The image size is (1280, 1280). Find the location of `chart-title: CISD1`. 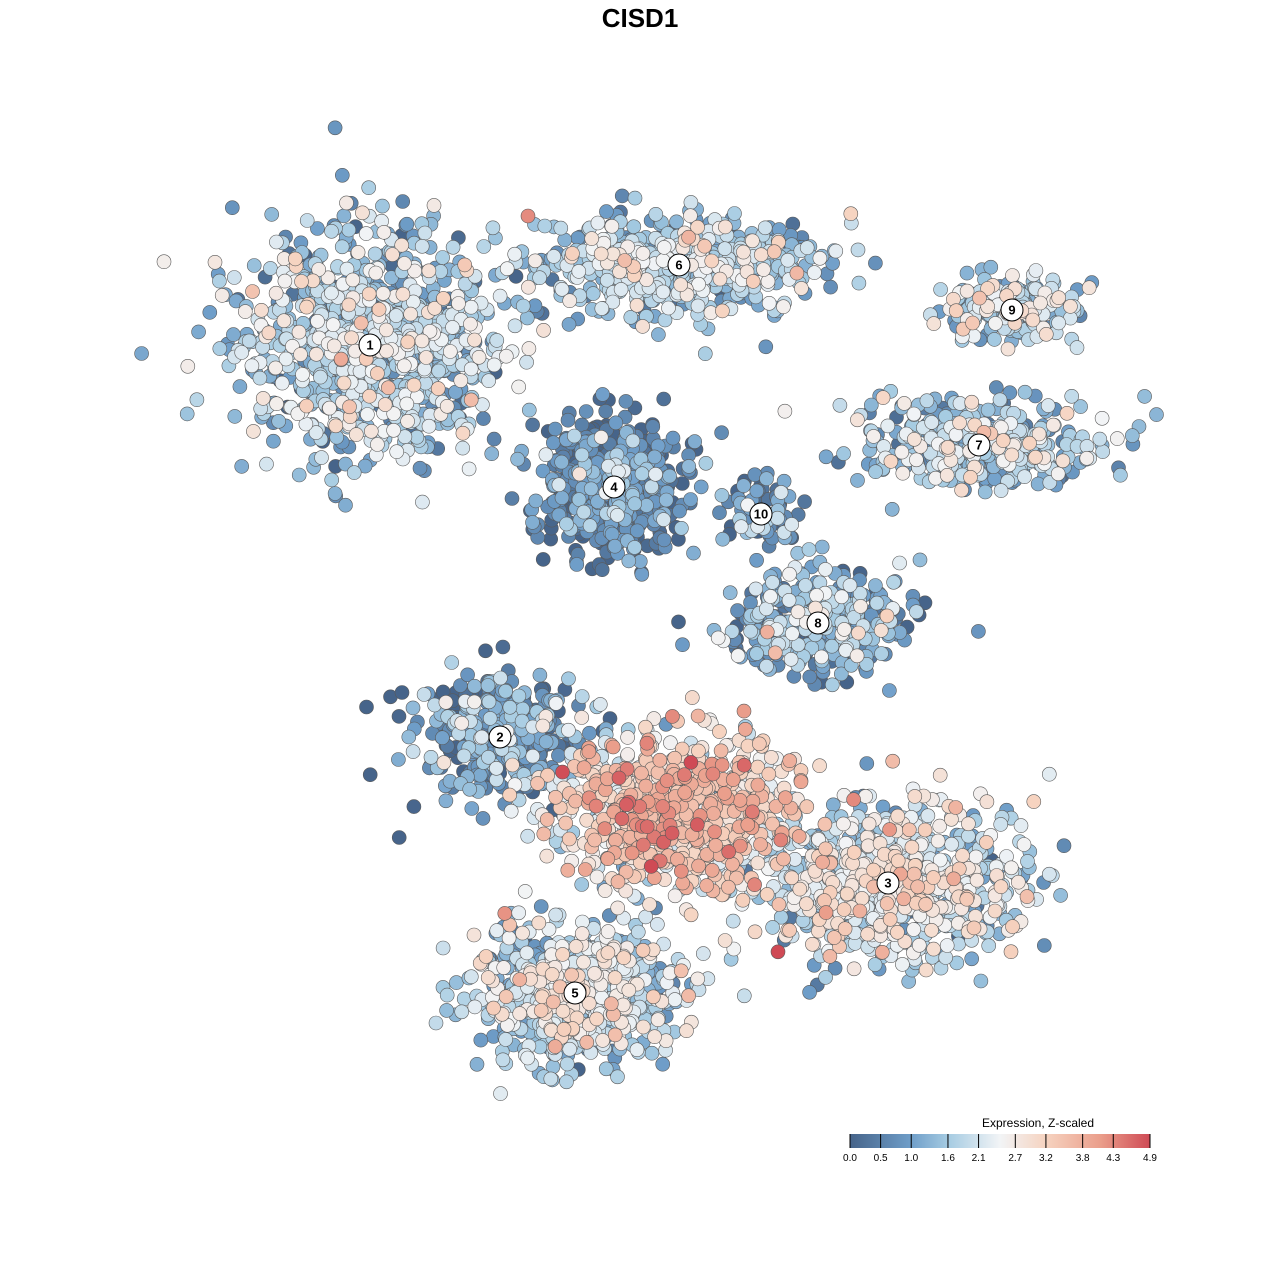

chart-title: CISD1 is located at coordinates (640, 18).